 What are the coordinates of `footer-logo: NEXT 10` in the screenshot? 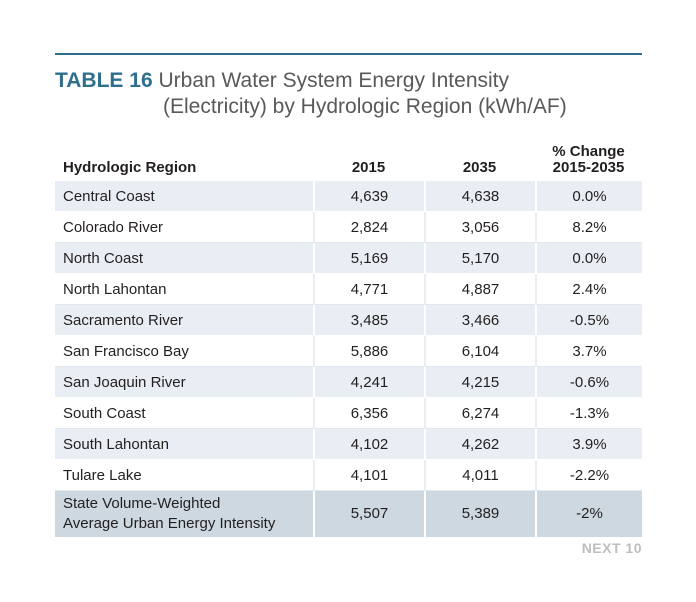 It's located at (611, 548).